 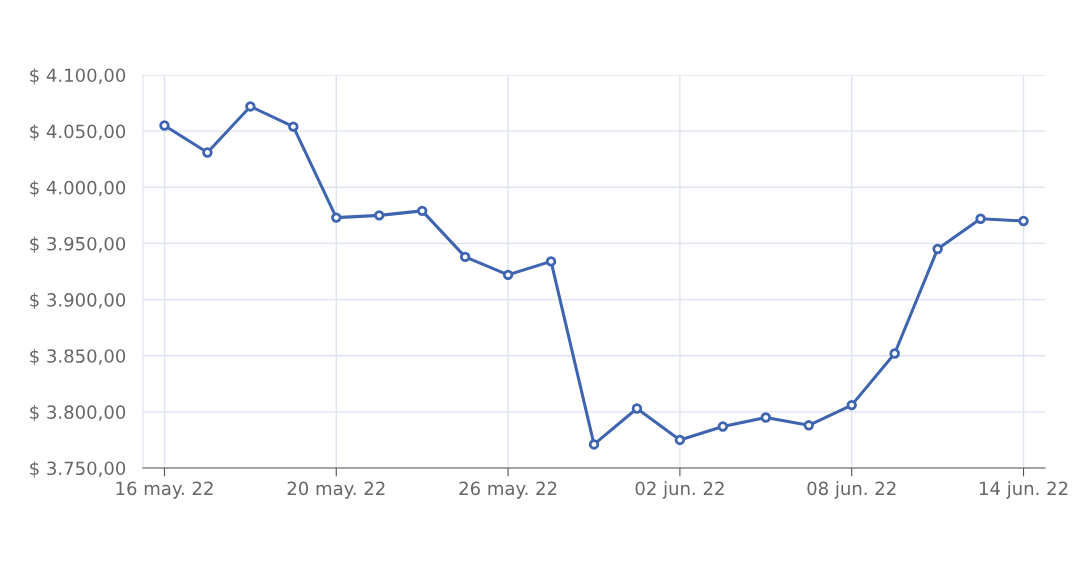 I want to click on y-tick-label: $ 3.950,00, so click(x=78, y=244).